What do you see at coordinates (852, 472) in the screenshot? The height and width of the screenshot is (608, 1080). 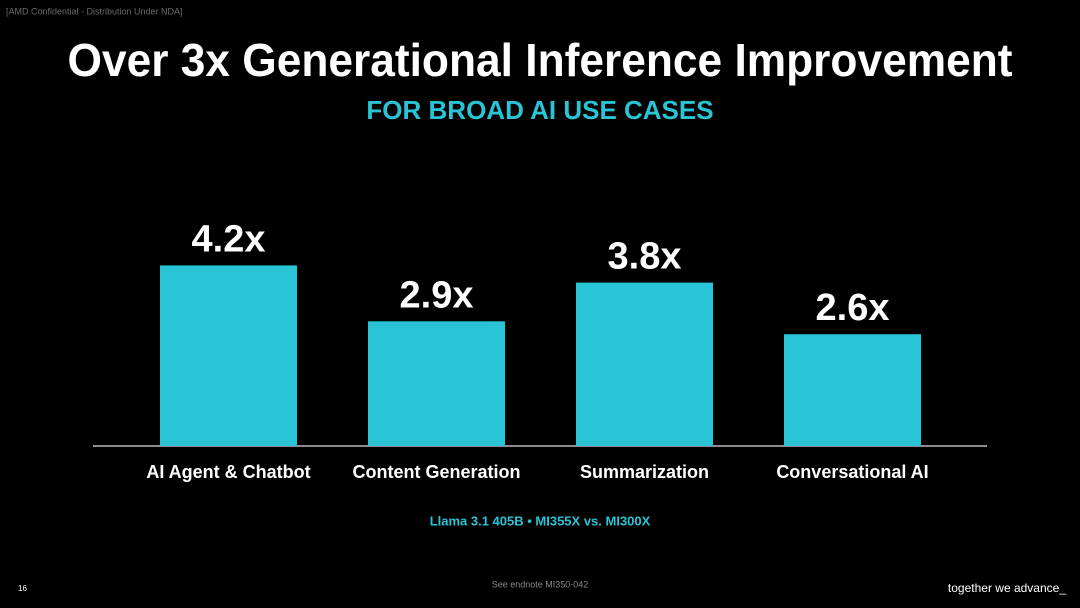 I see `category-label: Conversational AI` at bounding box center [852, 472].